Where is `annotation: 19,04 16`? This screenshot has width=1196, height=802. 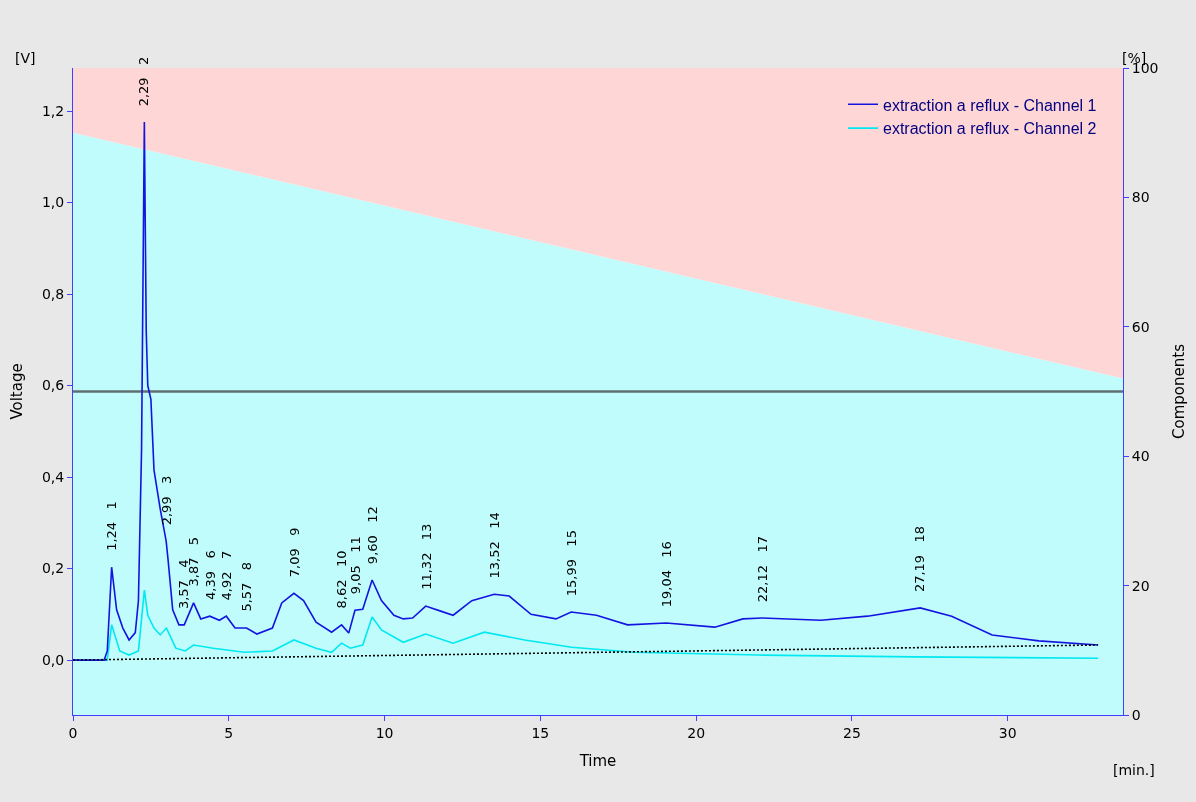
annotation: 19,04 16 is located at coordinates (667, 574).